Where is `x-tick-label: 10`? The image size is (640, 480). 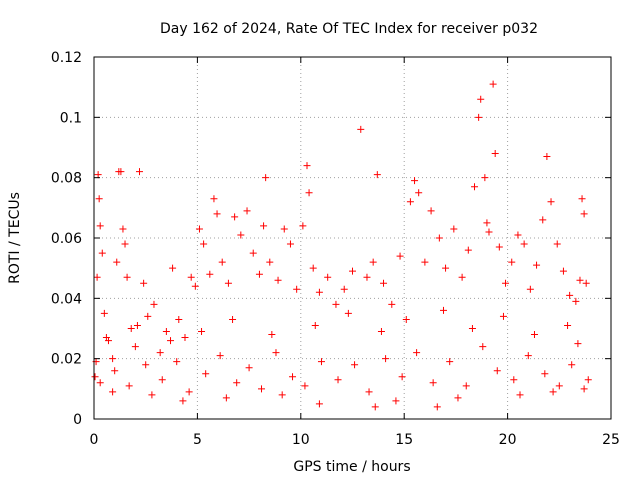
x-tick-label: 10 is located at coordinates (301, 440).